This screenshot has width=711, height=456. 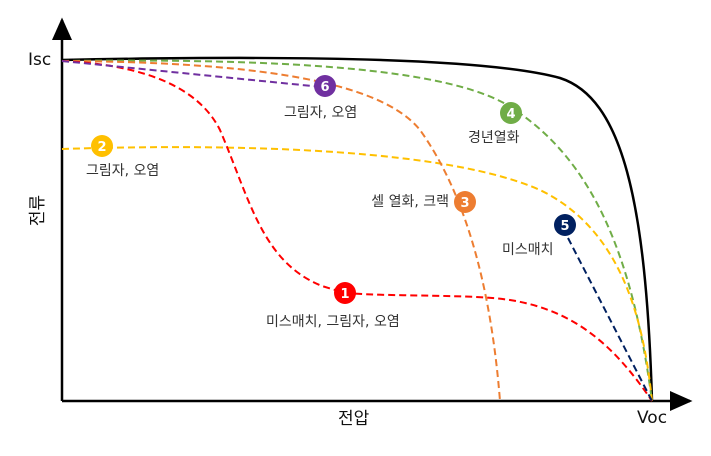 I want to click on svg-text: 4, so click(x=510, y=114).